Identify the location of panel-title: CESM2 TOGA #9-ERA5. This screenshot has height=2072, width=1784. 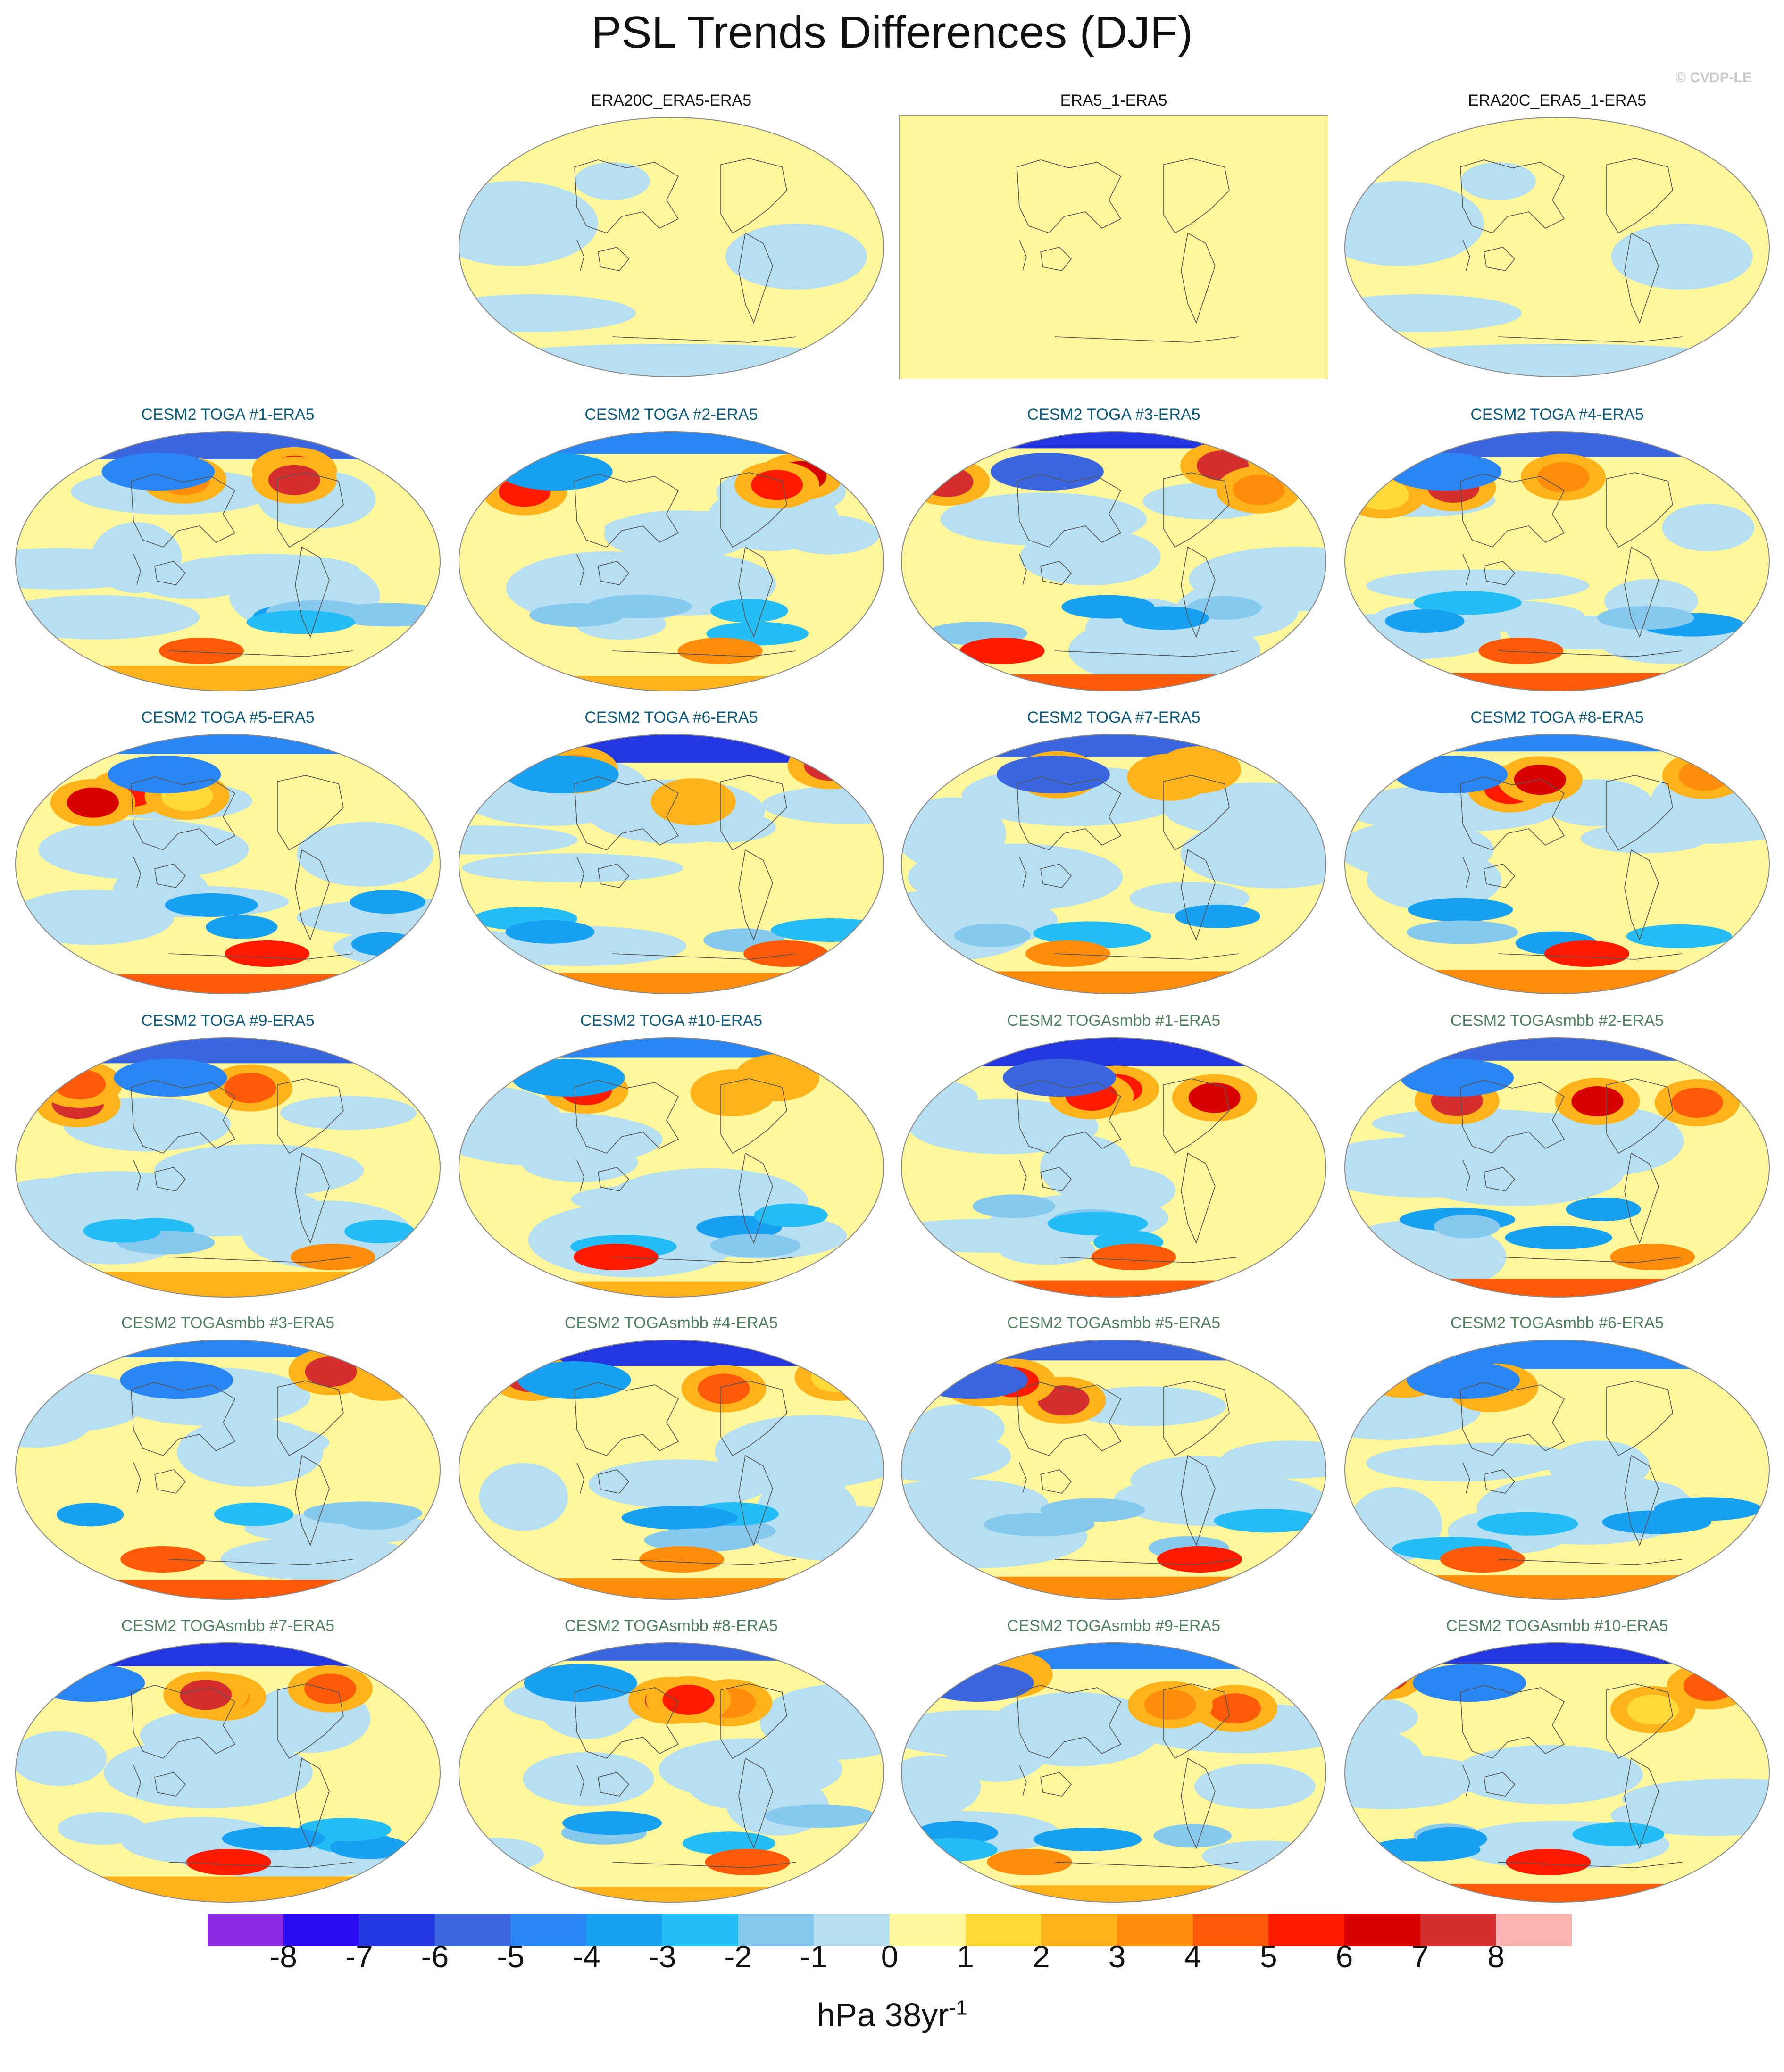
(228, 1021).